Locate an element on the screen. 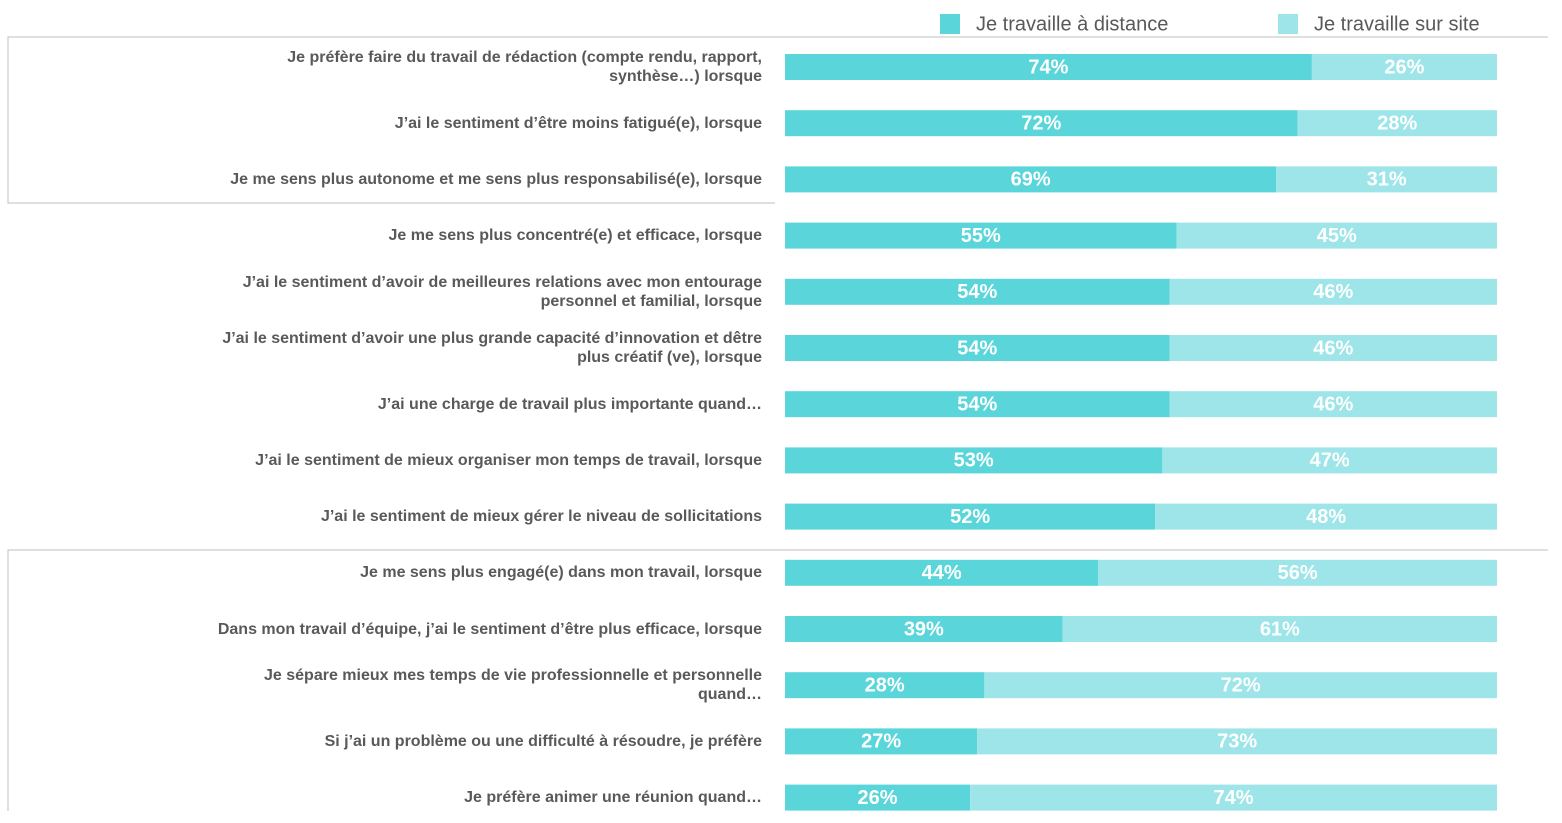  value-label: 53% is located at coordinates (974, 461).